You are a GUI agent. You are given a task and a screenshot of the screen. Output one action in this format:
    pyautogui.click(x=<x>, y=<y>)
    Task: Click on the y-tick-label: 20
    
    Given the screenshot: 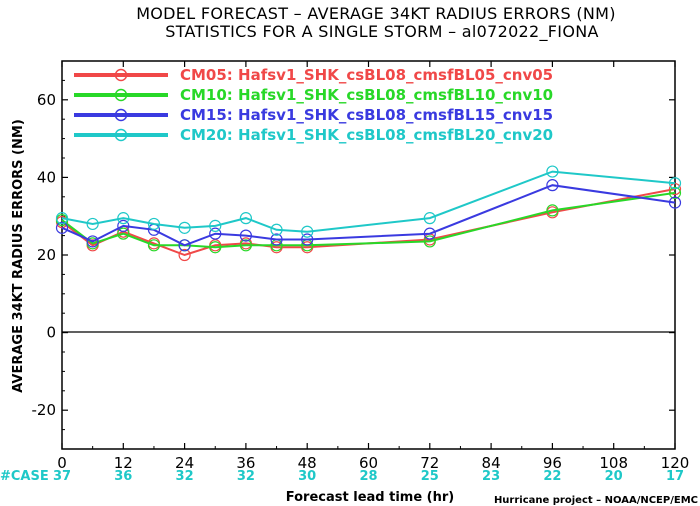 What is the action you would take?
    pyautogui.click(x=46, y=255)
    